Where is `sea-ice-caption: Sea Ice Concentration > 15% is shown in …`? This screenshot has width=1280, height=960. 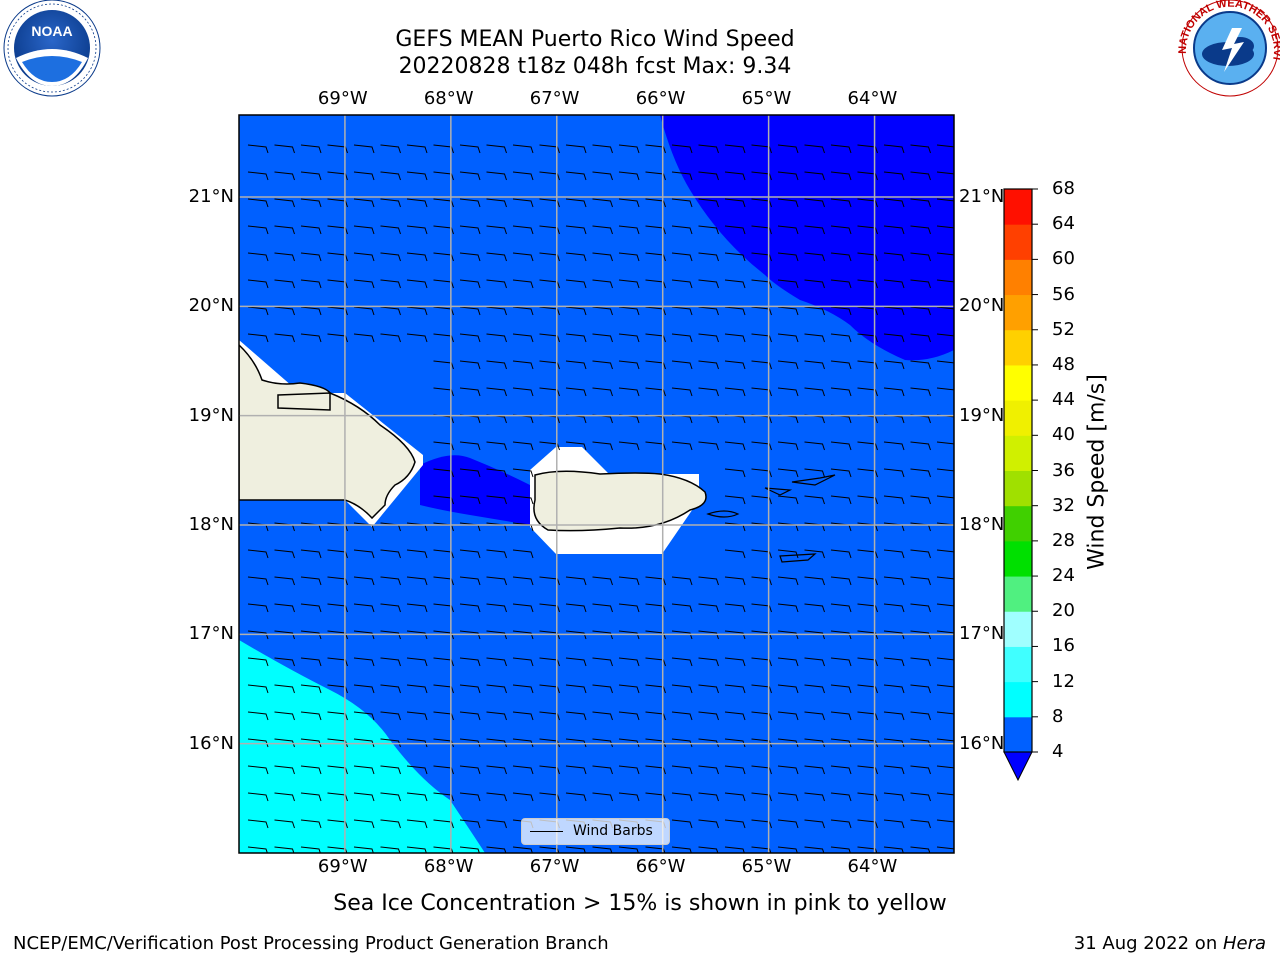 sea-ice-caption: Sea Ice Concentration > 15% is shown in … is located at coordinates (640, 903).